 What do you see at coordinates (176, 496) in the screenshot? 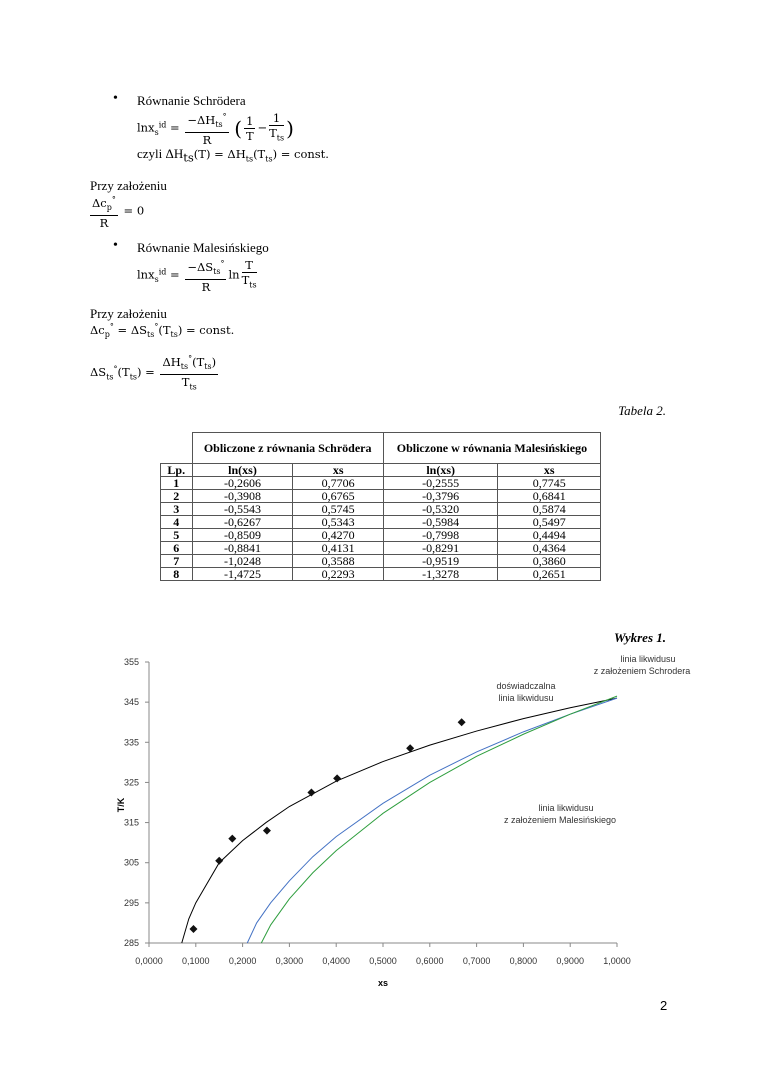
I see `table-cell: 2` at bounding box center [176, 496].